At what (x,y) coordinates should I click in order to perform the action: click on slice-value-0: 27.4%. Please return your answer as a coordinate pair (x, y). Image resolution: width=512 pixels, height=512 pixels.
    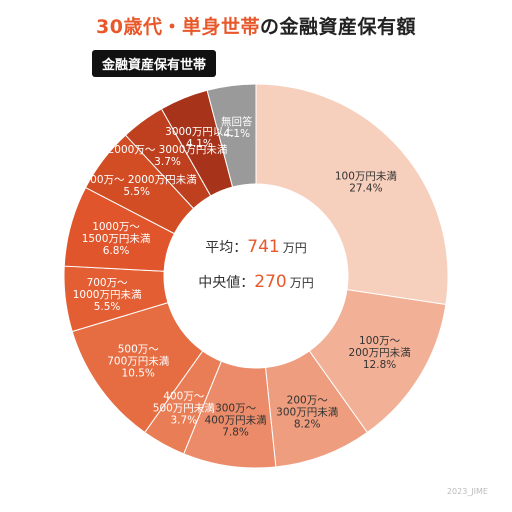
    Looking at the image, I should click on (365, 188).